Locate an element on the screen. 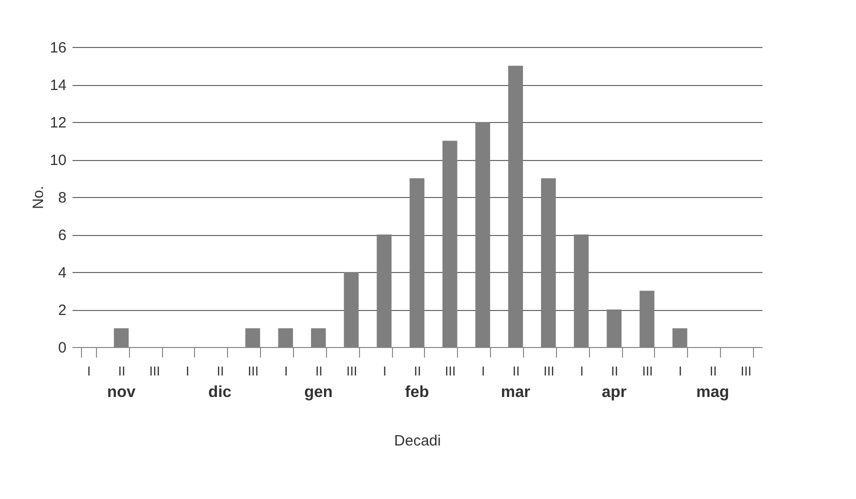  y-tick-label: 4 is located at coordinates (62, 273).